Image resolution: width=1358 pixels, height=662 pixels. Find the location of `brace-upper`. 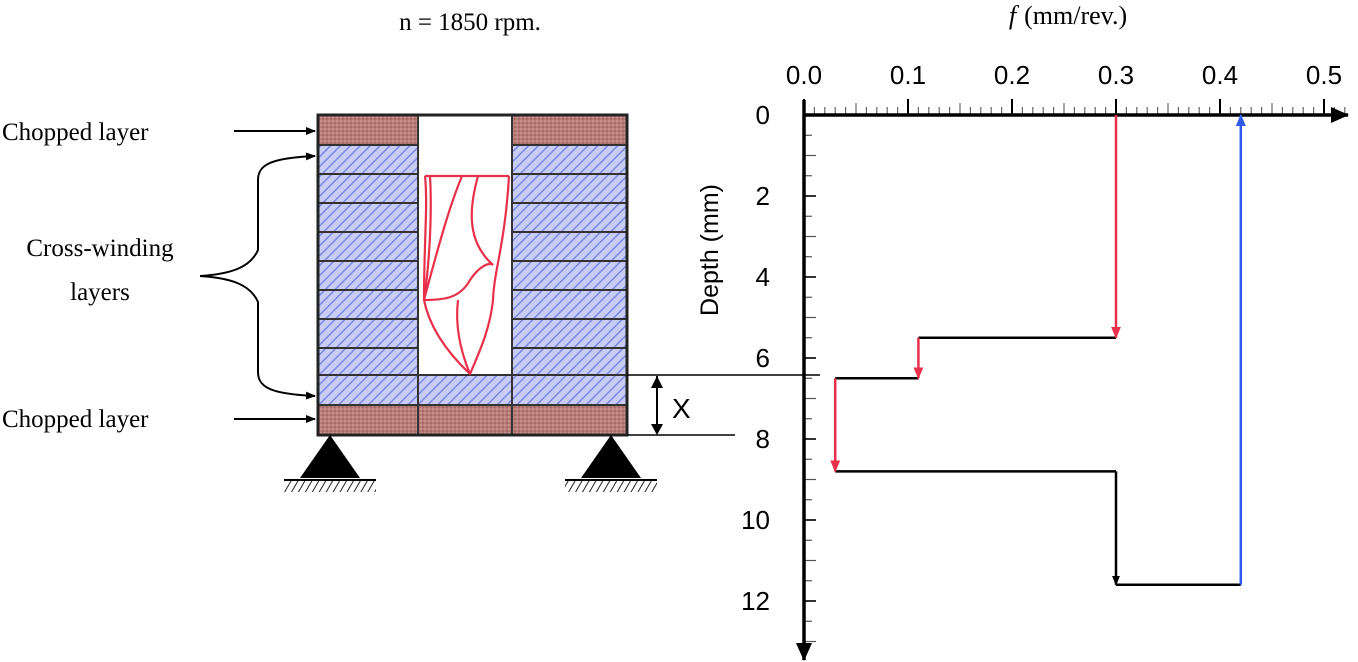

brace-upper is located at coordinates (257, 214).